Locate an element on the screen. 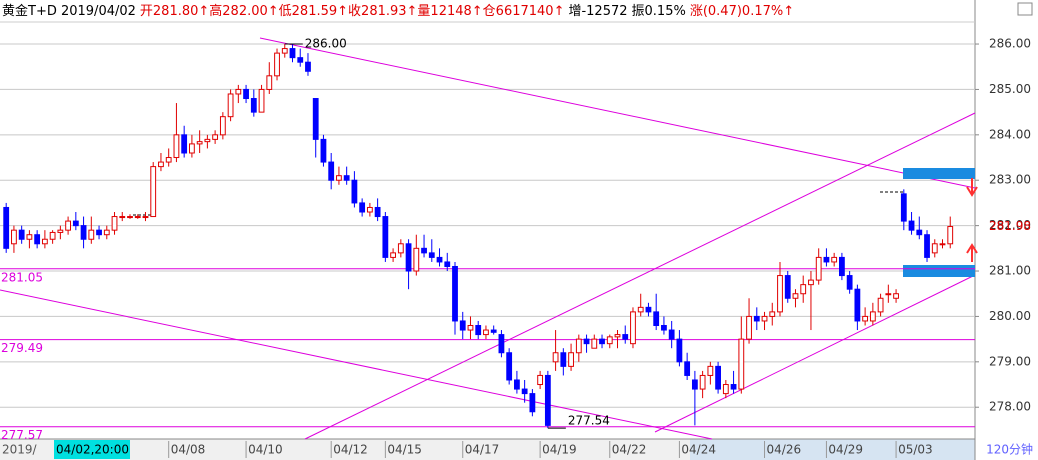  arrow-up is located at coordinates (972, 252).